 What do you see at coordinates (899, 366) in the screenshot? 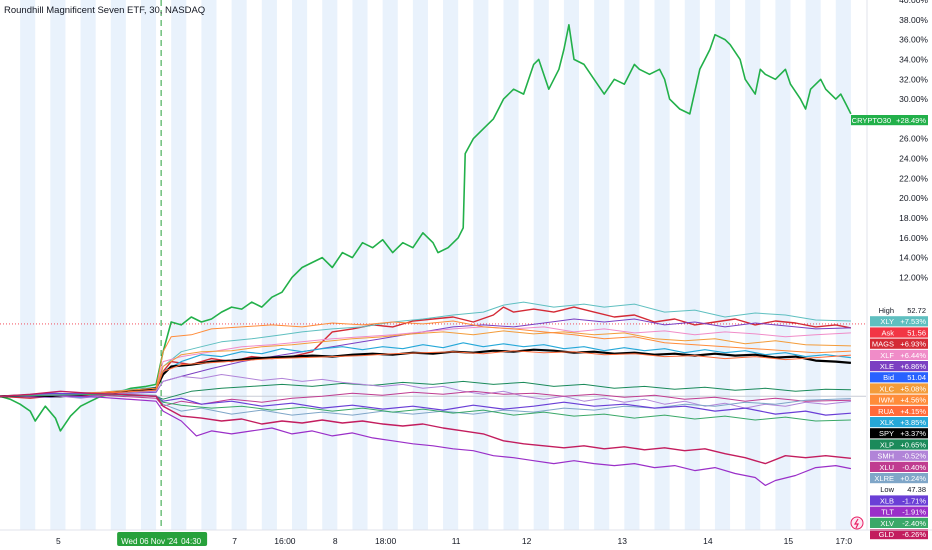
I see `axis-badge-xle: XLE +6.86%` at bounding box center [899, 366].